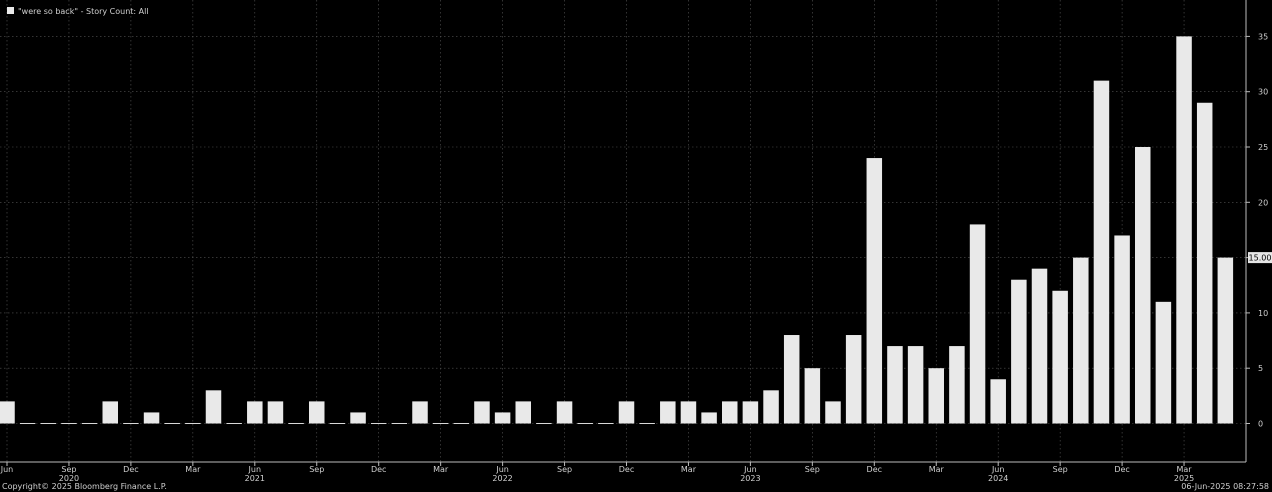  Describe the element at coordinates (1225, 486) in the screenshot. I see `timestamp-text: 06-Jun-2025 08:27:58` at that location.